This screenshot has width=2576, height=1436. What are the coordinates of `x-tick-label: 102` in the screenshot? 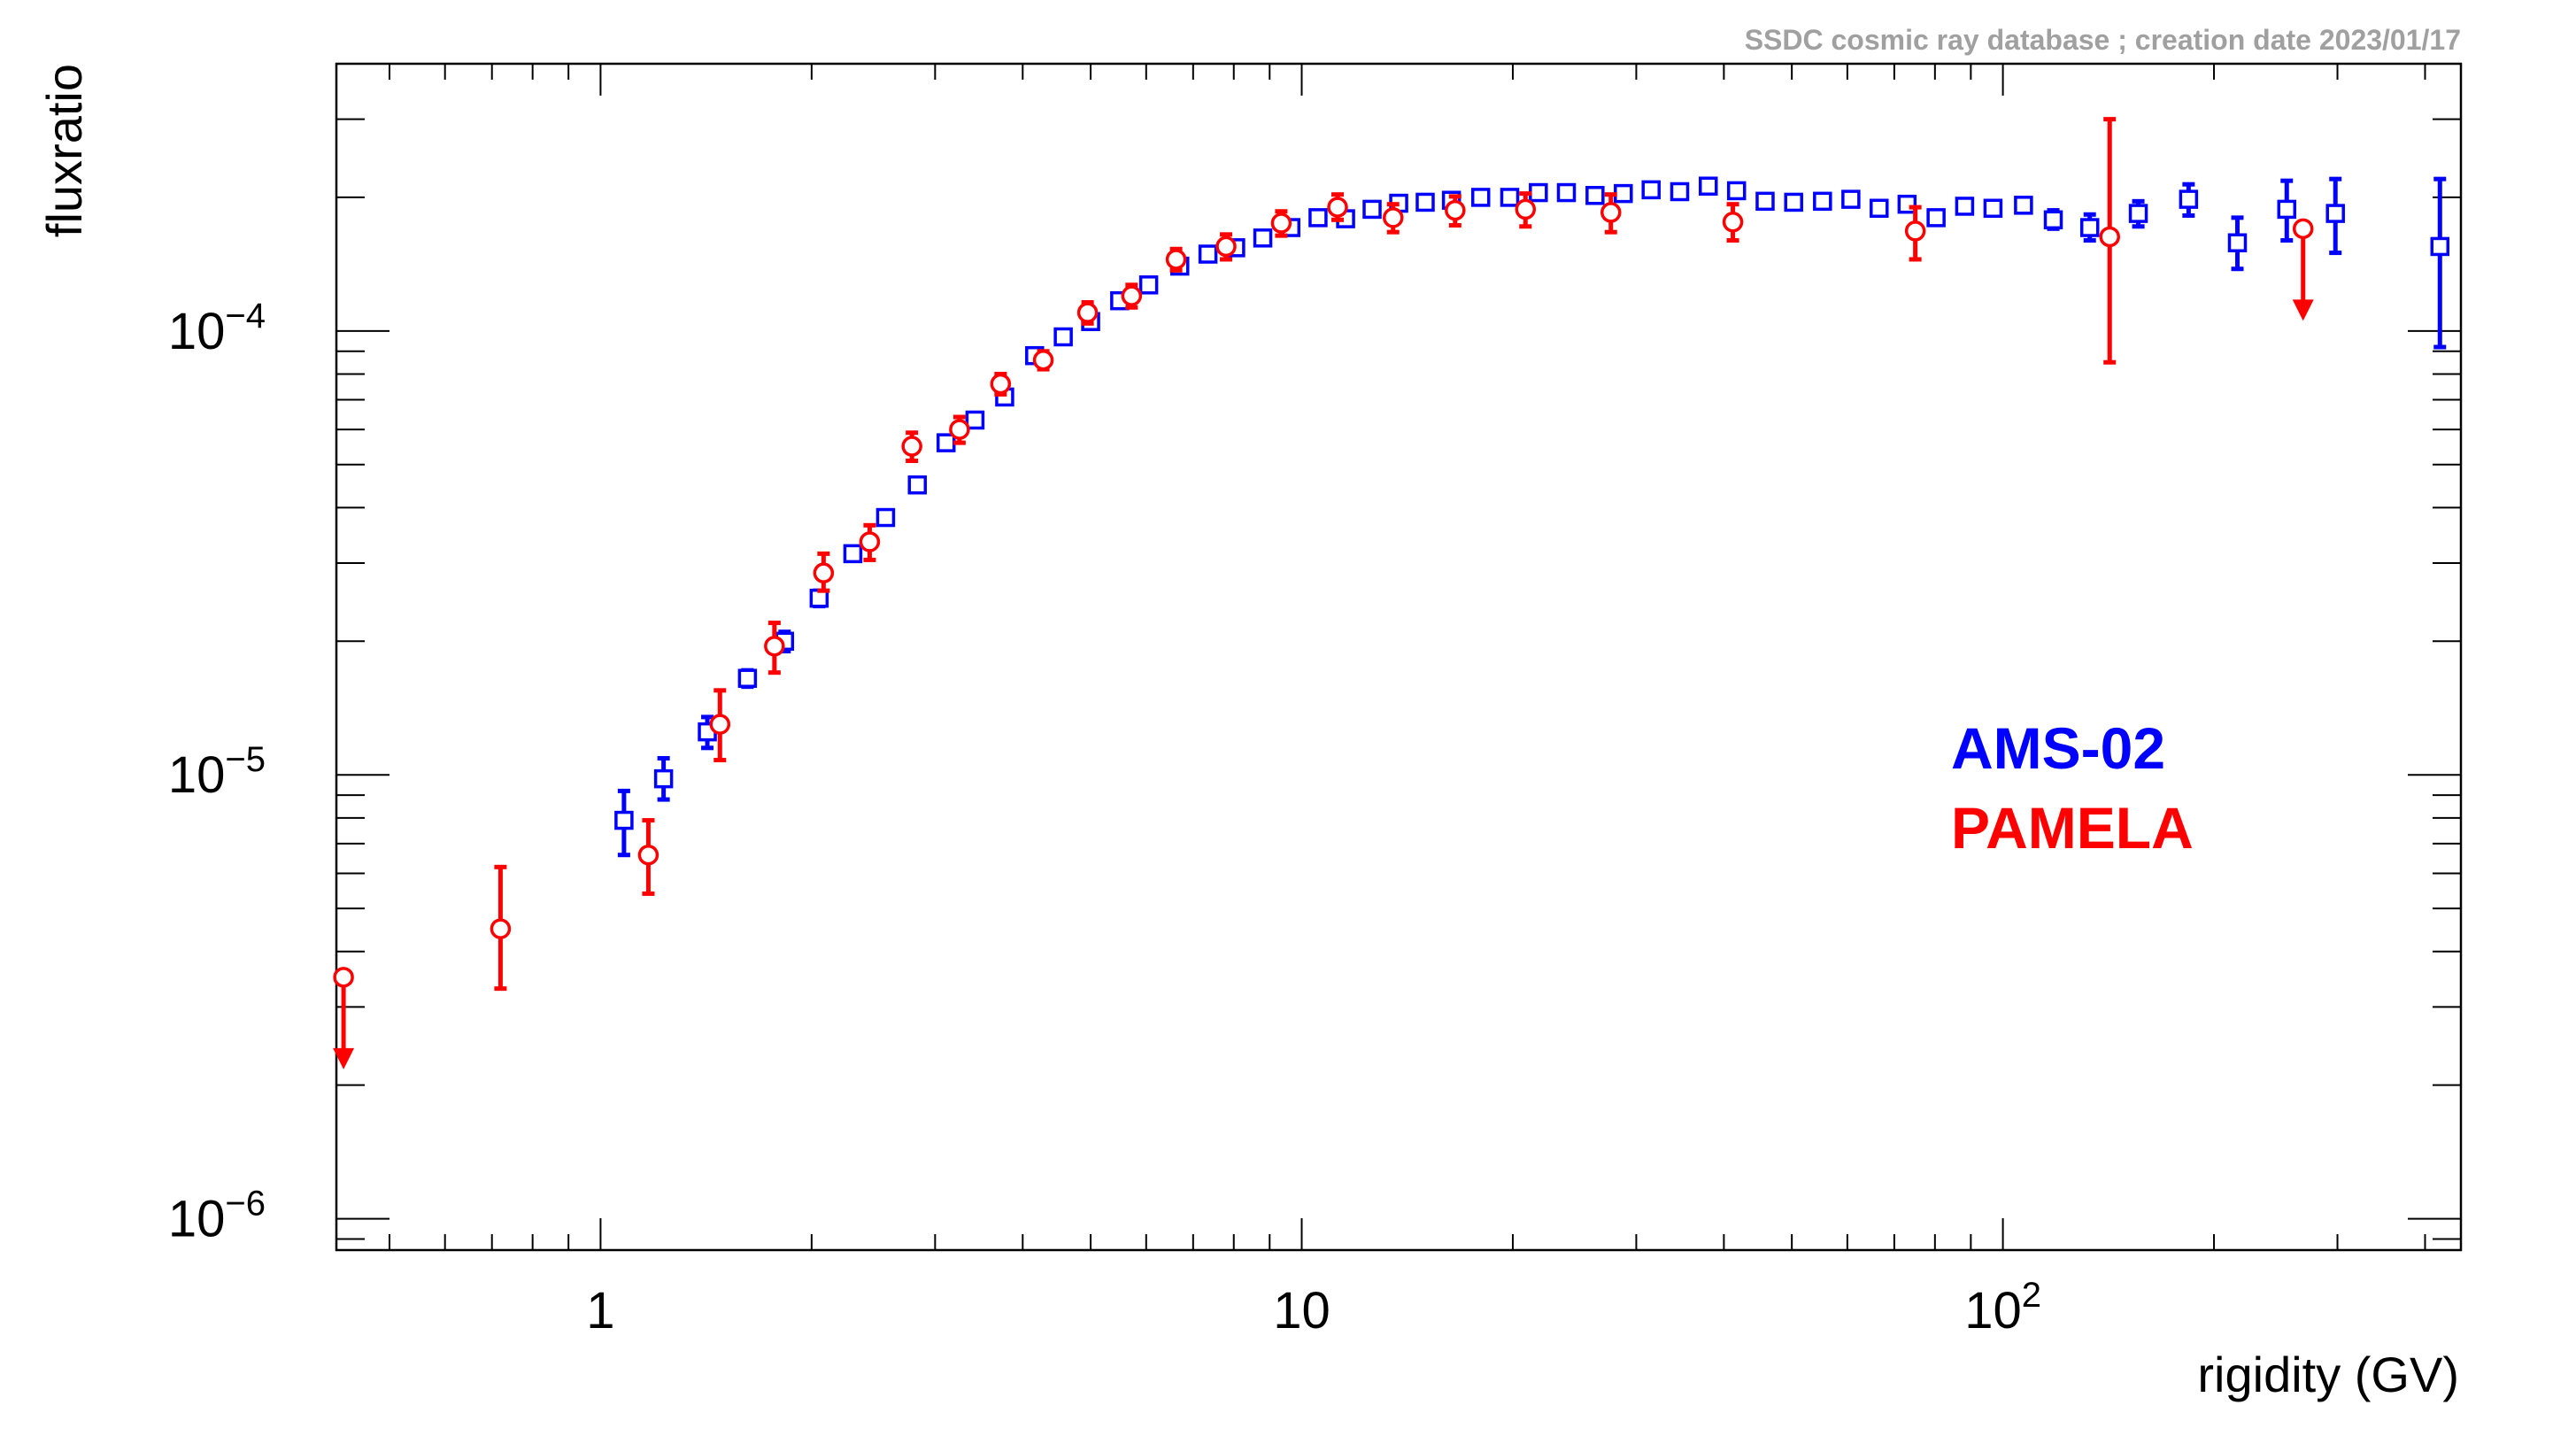 It's located at (2002, 1307).